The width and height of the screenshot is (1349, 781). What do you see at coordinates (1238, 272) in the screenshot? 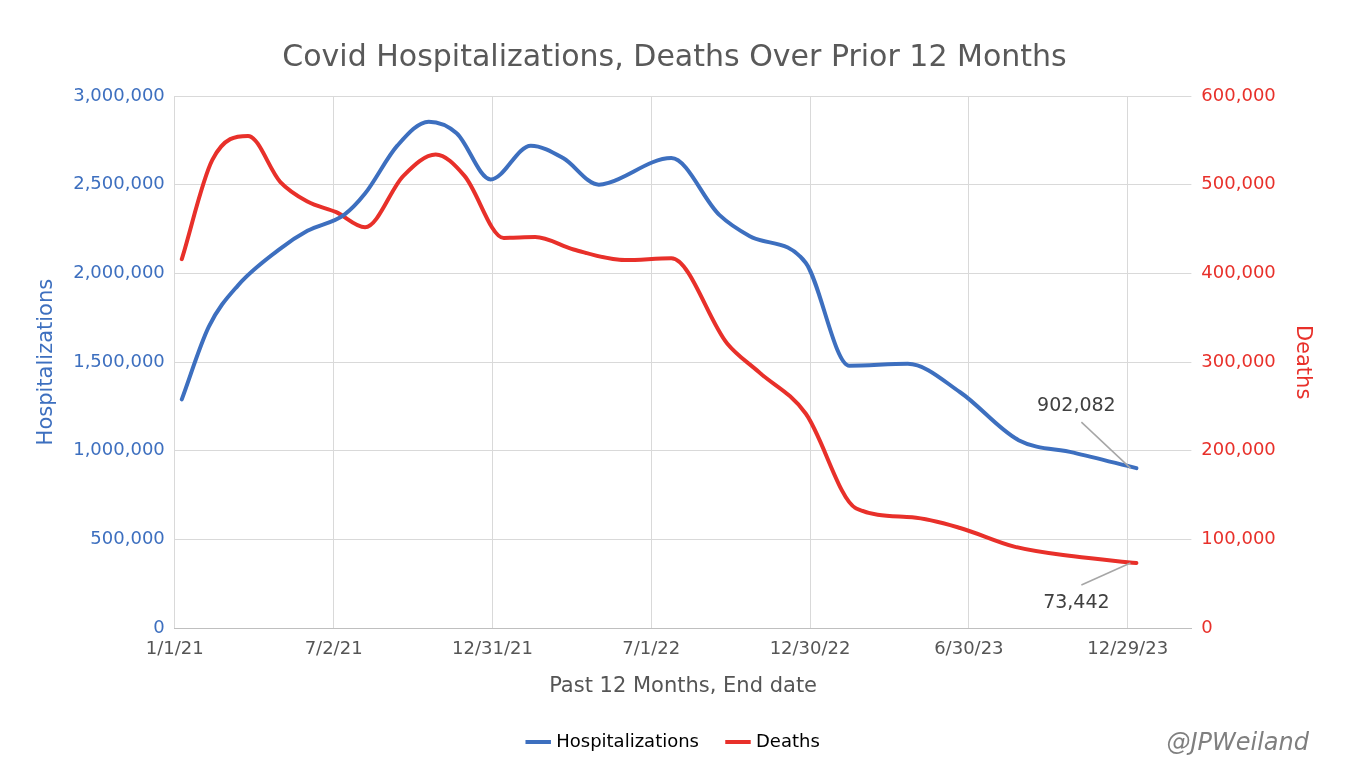
I see `y2-tick-label: 400,000` at bounding box center [1238, 272].